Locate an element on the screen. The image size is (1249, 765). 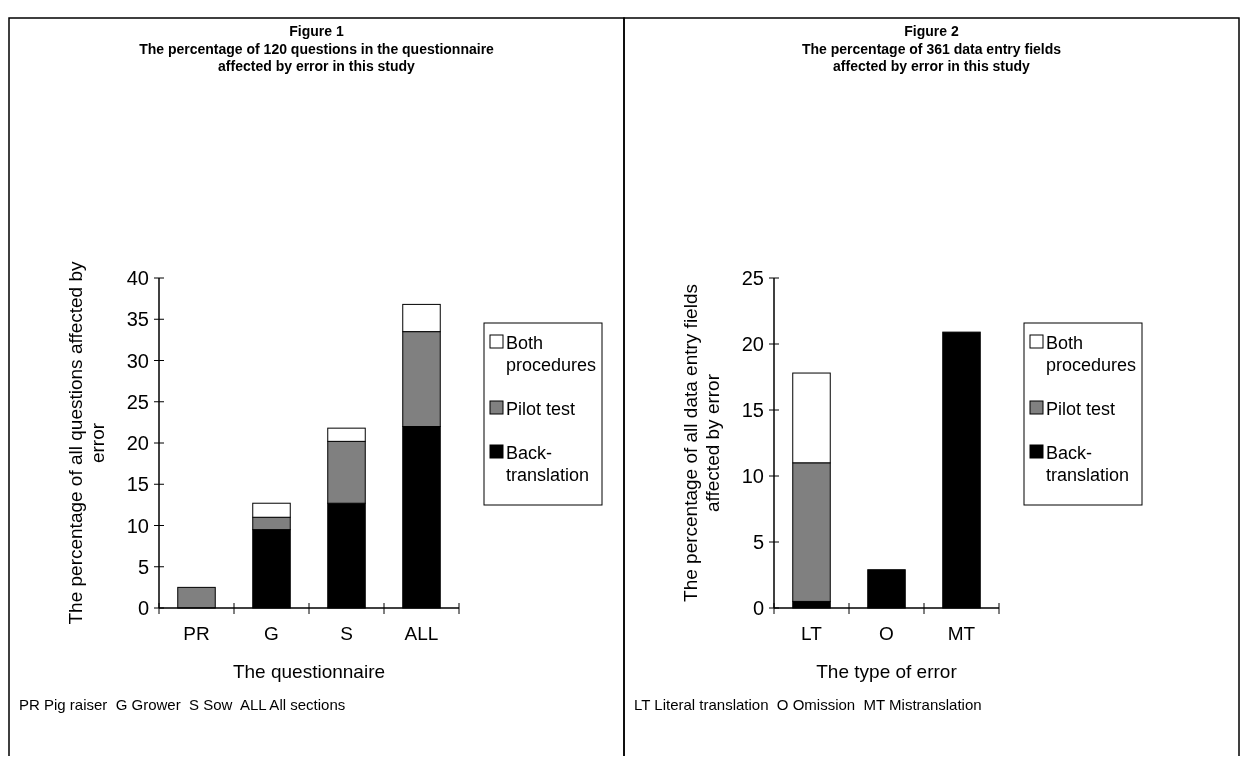
chart-subtitle: The percentage of 361 data entry fields affected by error in this study is located at coordinates (931, 57).